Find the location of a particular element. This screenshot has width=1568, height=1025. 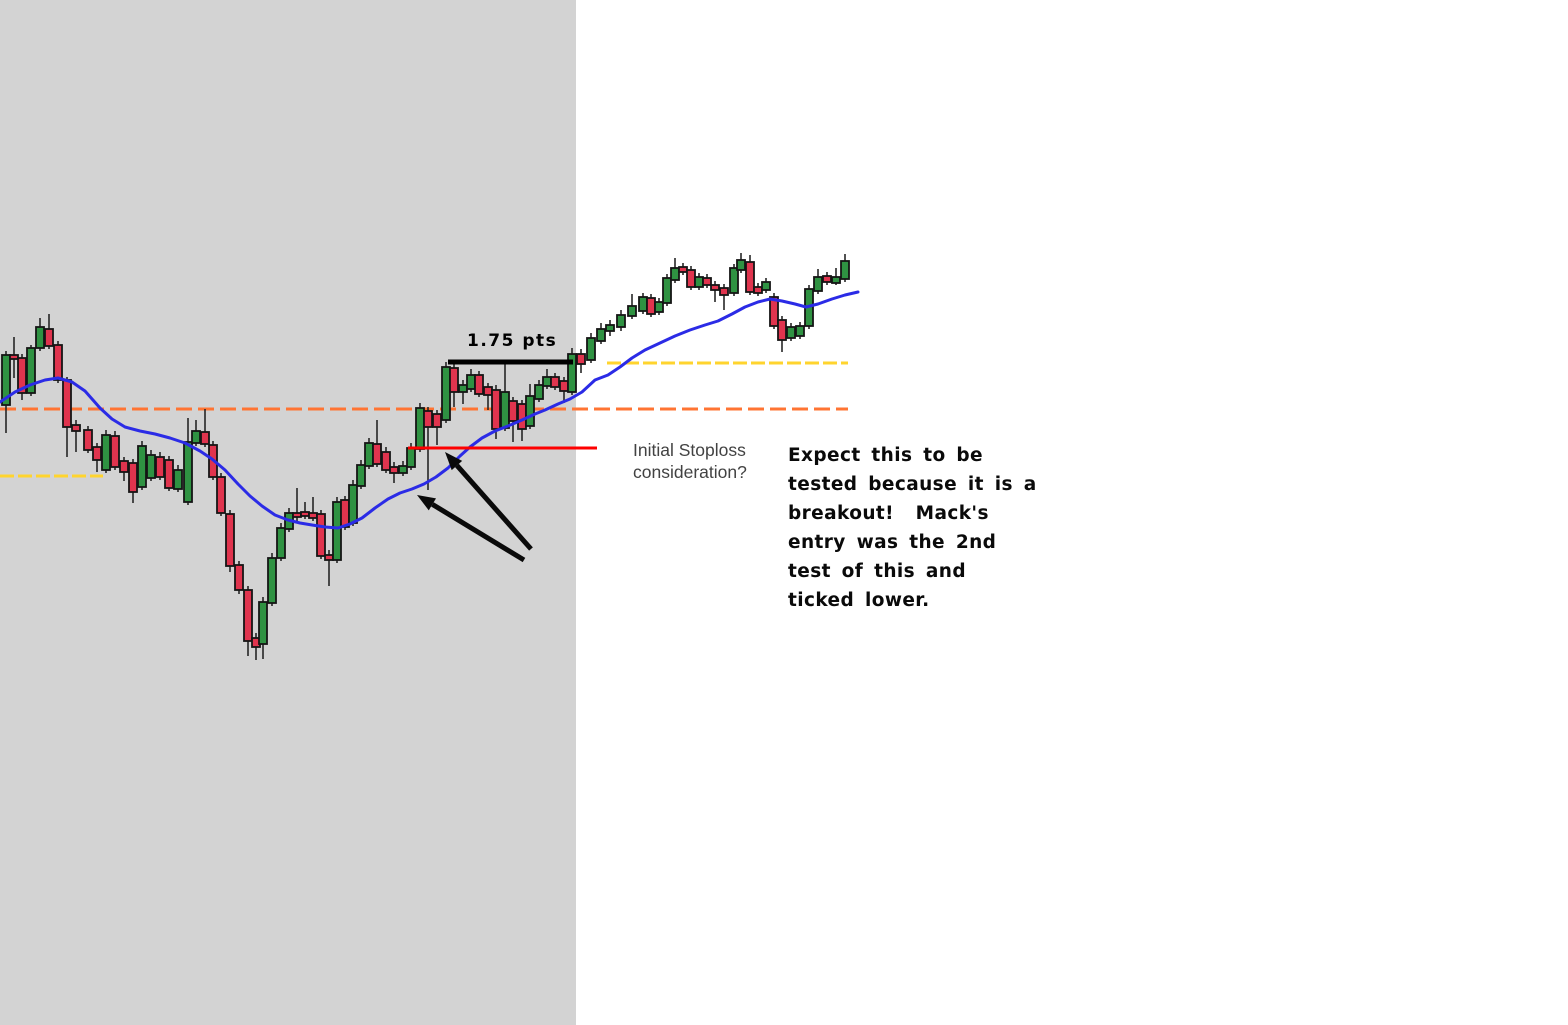

note-line: tested because it is a is located at coordinates (912, 484).